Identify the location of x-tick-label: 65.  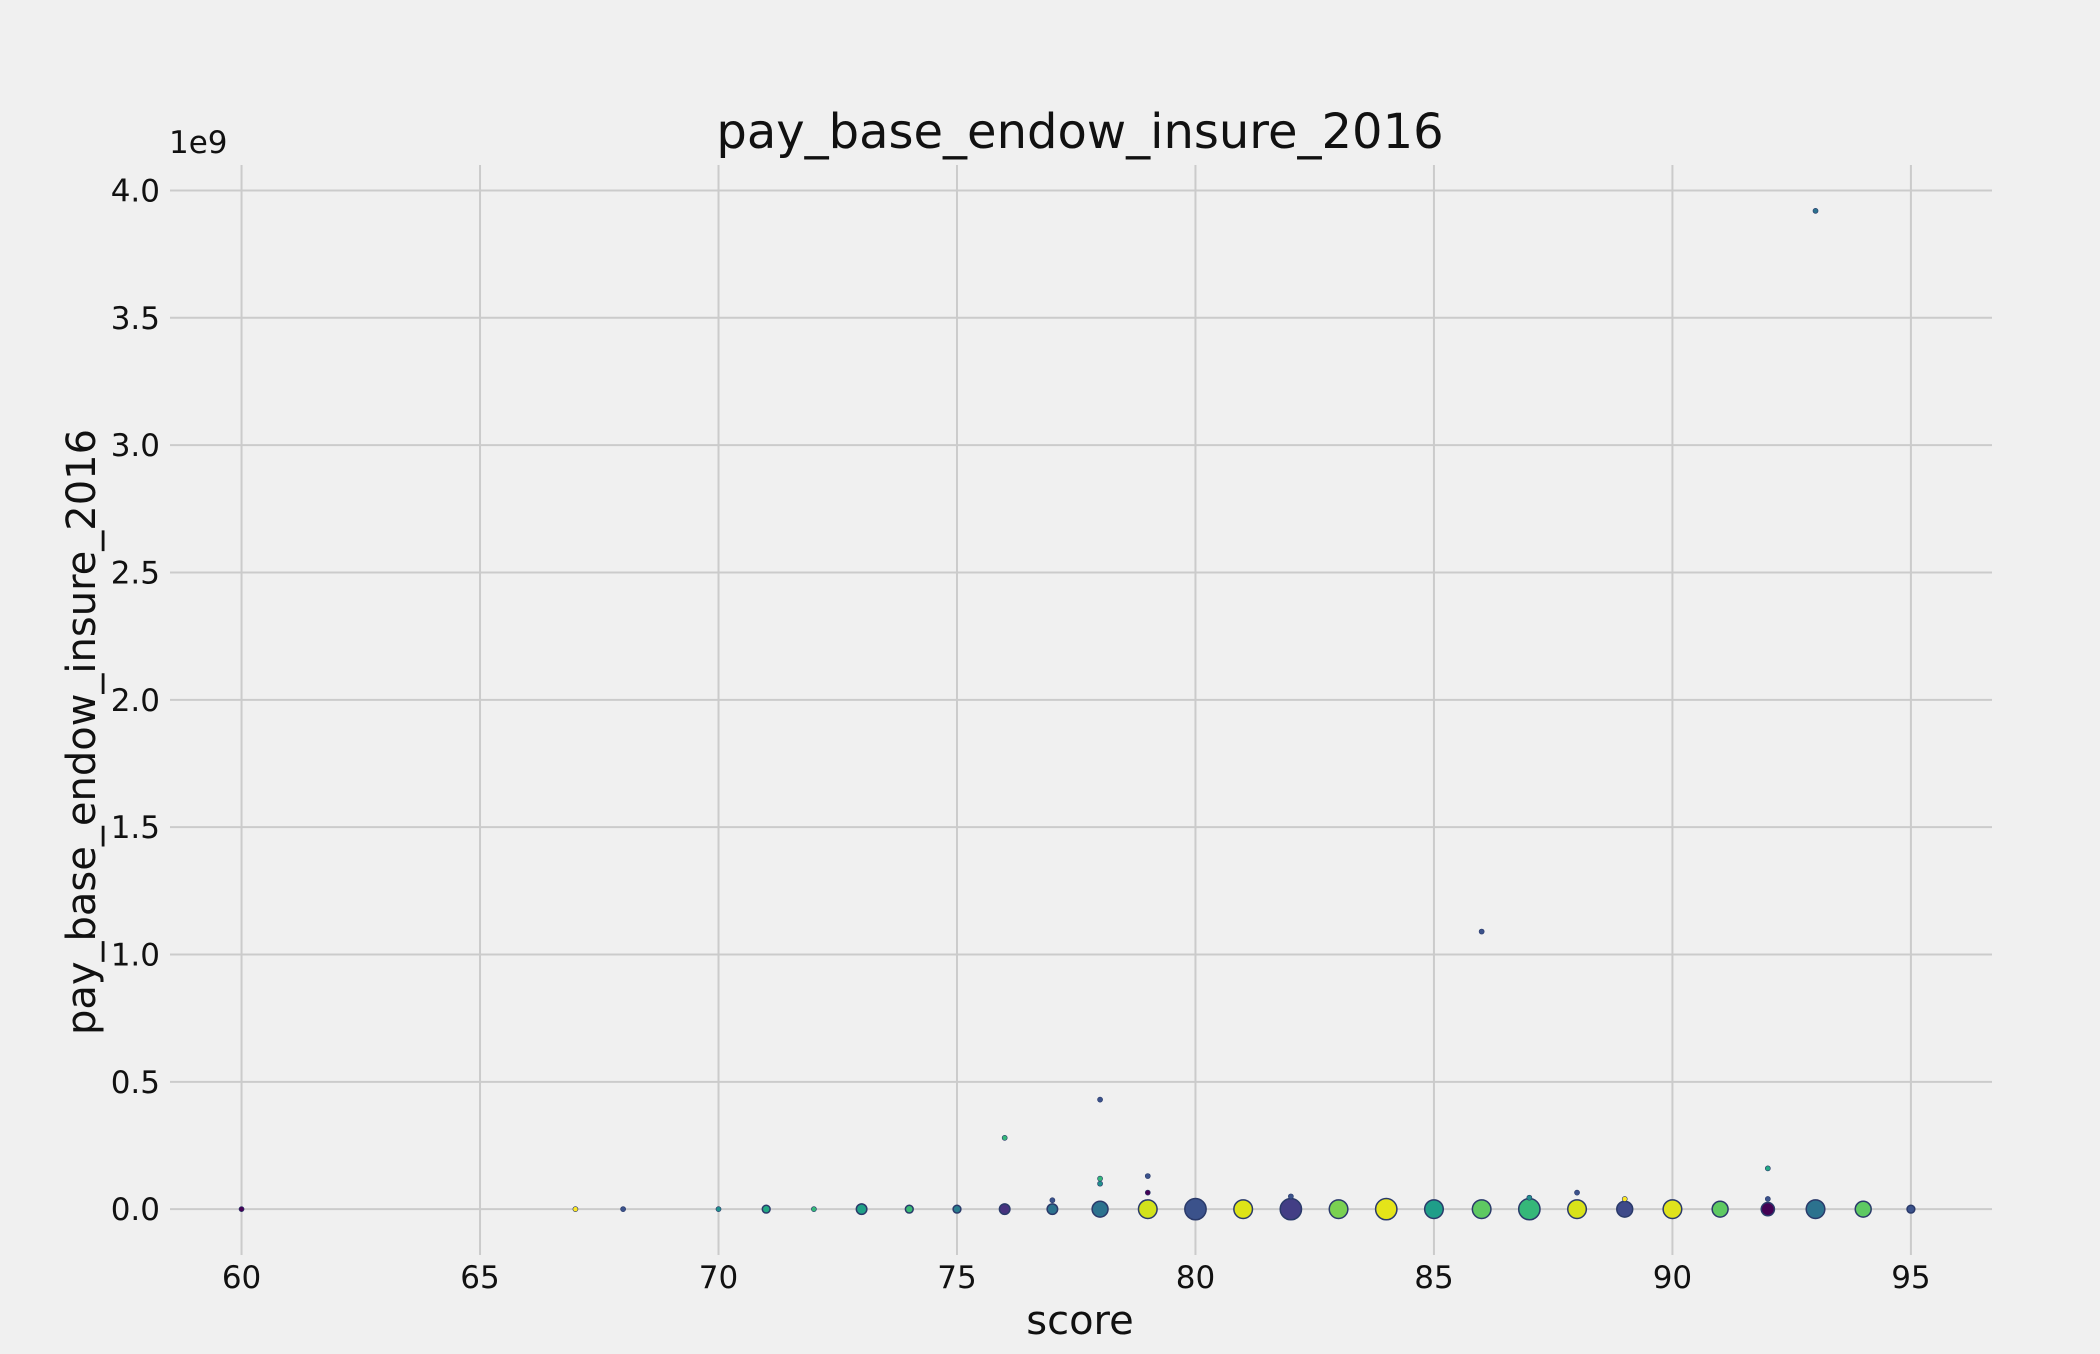
(479, 1278).